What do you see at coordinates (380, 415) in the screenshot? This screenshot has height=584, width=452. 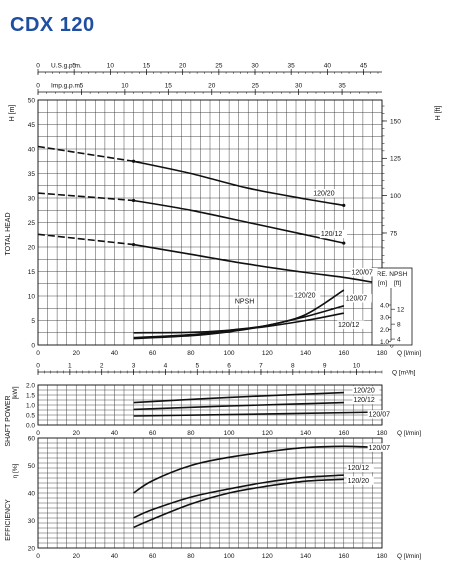 I see `curve-label-power: 120/07` at bounding box center [380, 415].